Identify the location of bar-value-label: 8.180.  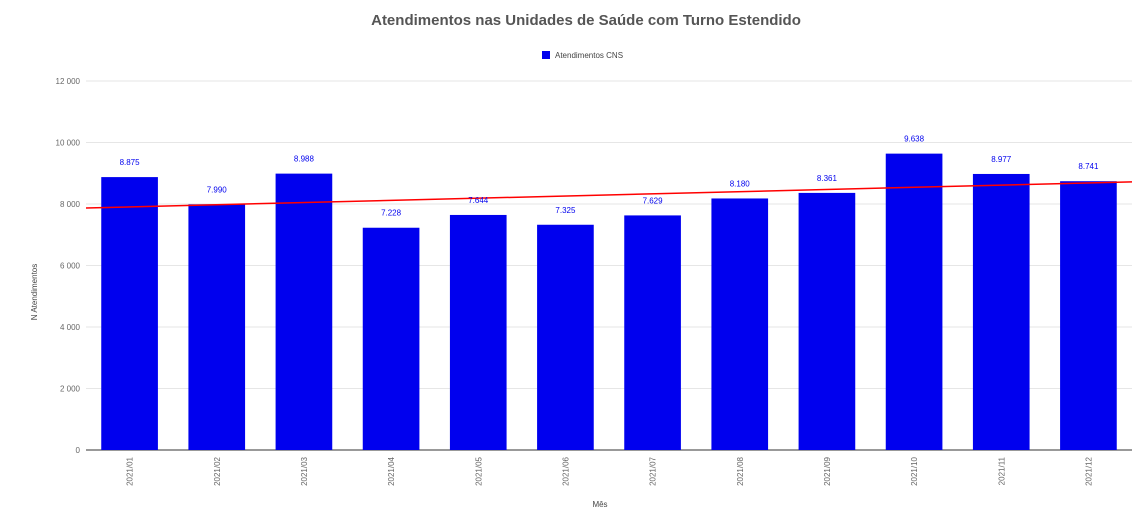
(740, 183).